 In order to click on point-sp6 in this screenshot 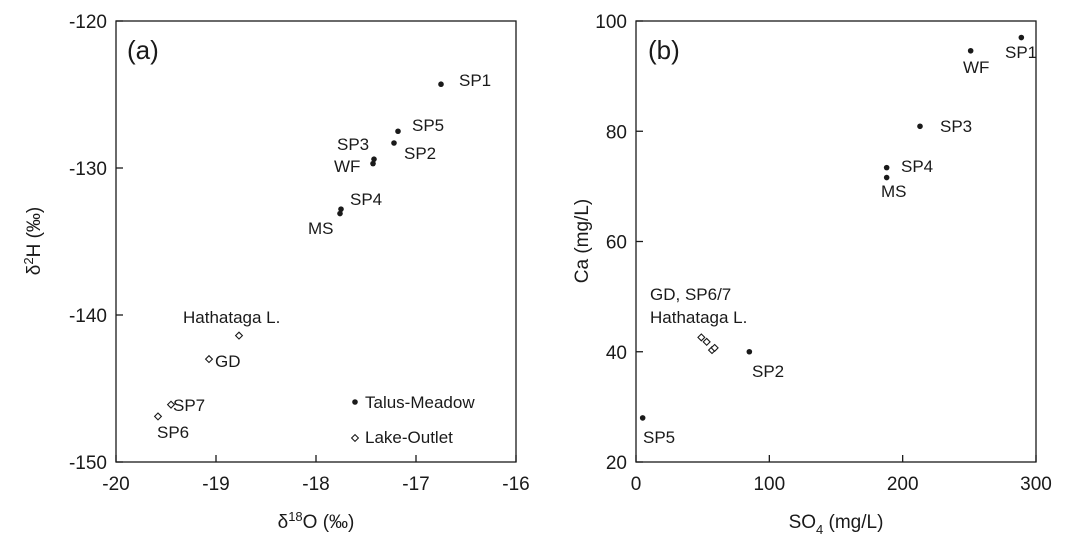, I will do `click(158, 416)`.